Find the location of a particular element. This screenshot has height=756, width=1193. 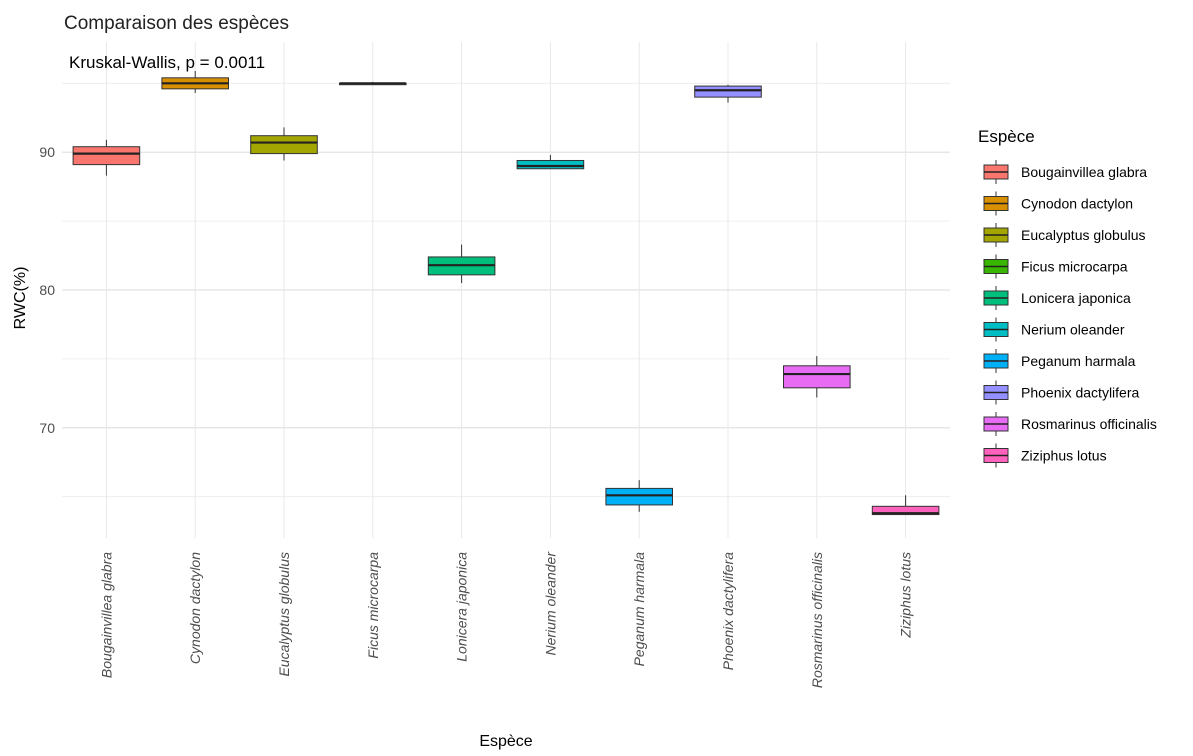

x-axis-title: Espèce is located at coordinates (505, 741).